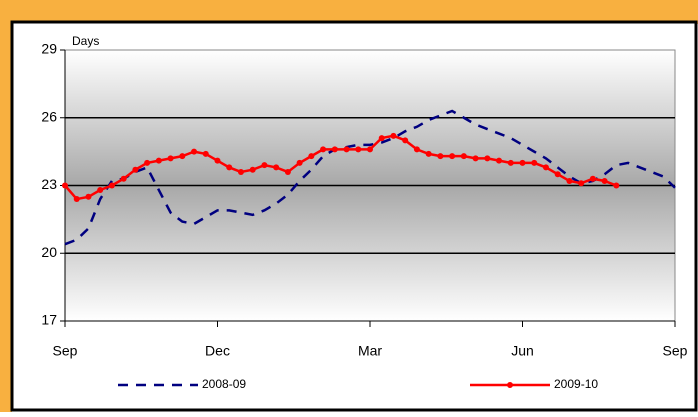  What do you see at coordinates (6, 206) in the screenshot?
I see `left-banner` at bounding box center [6, 206].